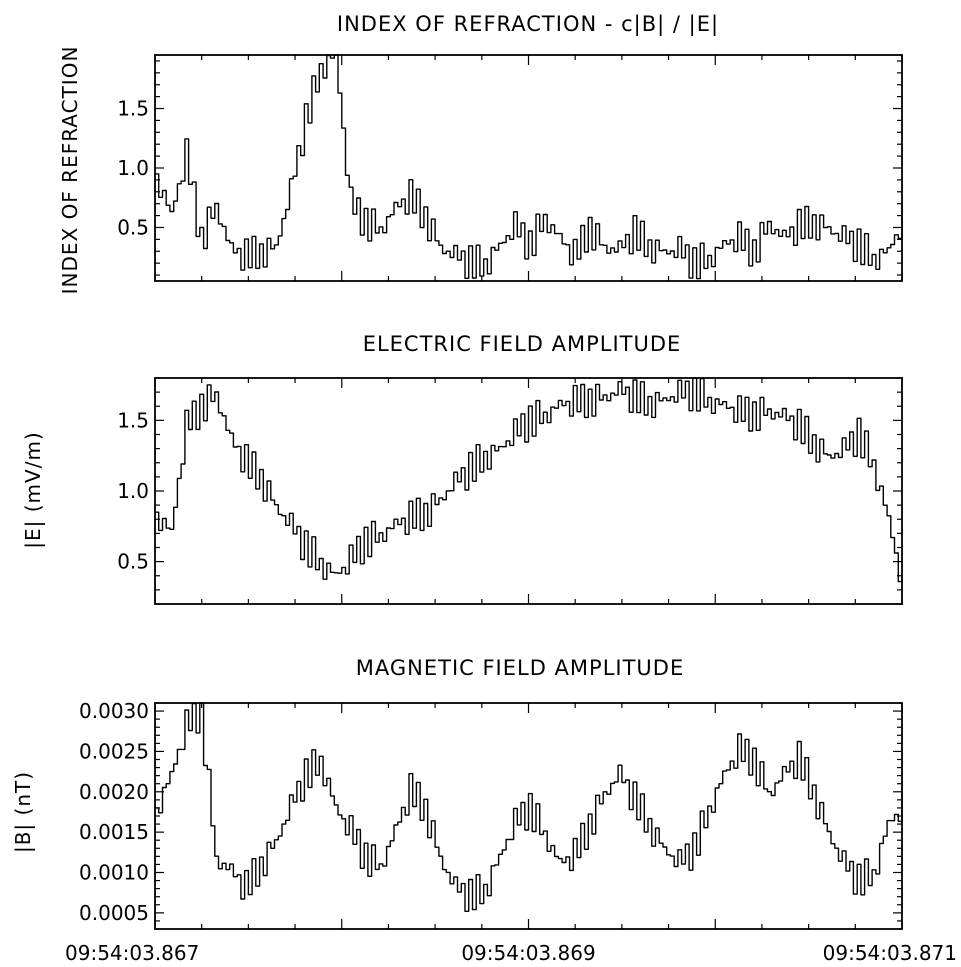 This screenshot has width=961, height=967. Describe the element at coordinates (114, 913) in the screenshot. I see `y-tick-label: 0.0005` at that location.